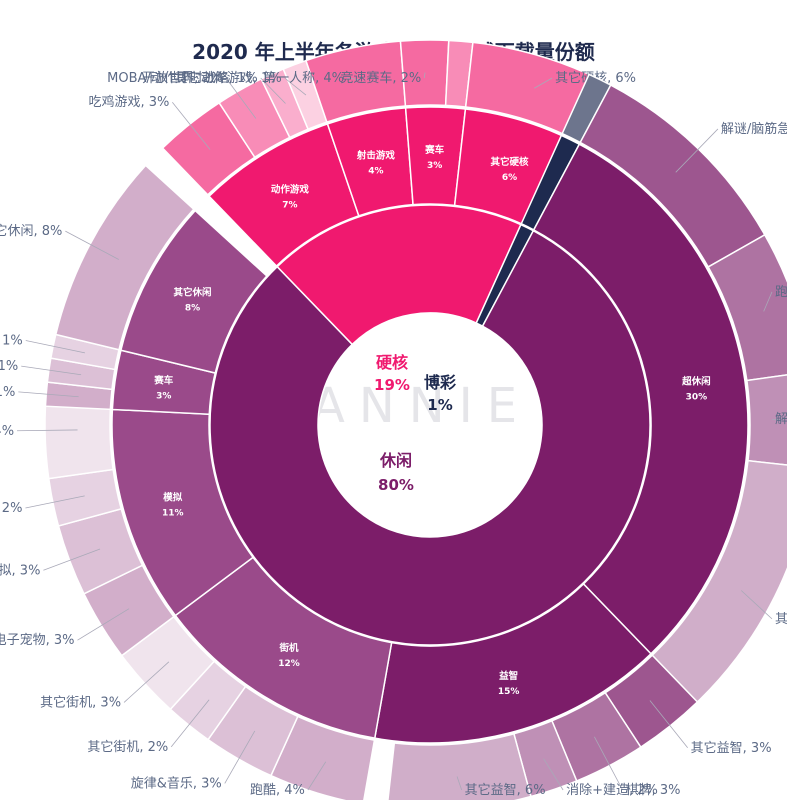 The image size is (787, 800). I want to click on outer-slice-label: 旋律&音乐, 3%, so click(176, 783).